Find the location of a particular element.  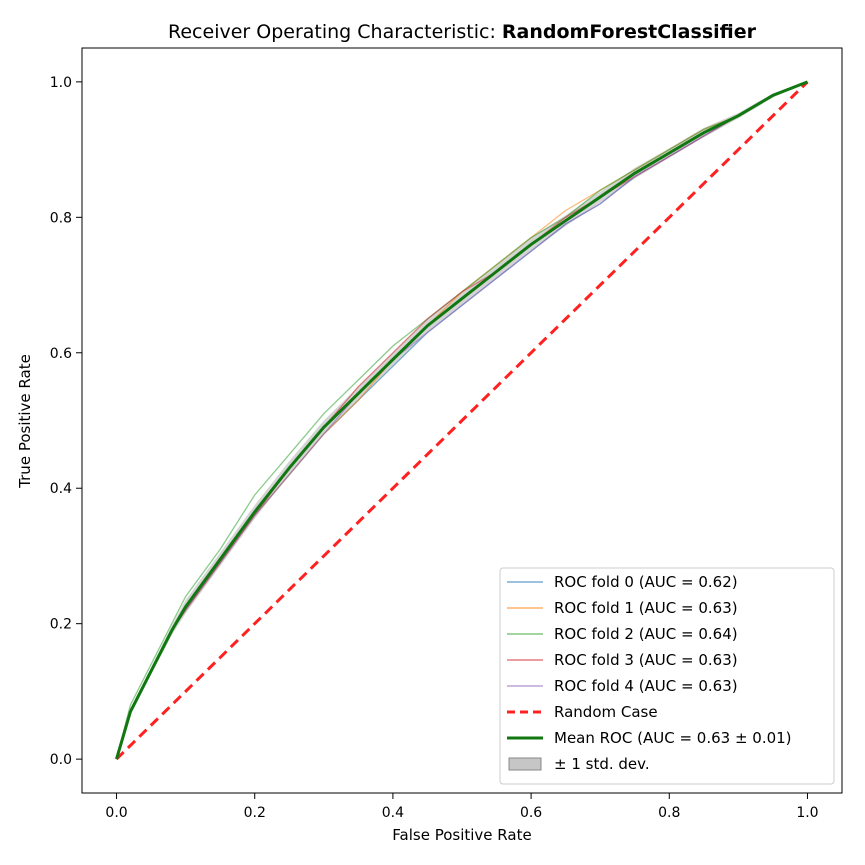

legend-label-6: Mean ROC (AUC = 0.63 ± 0.01) is located at coordinates (673, 738).